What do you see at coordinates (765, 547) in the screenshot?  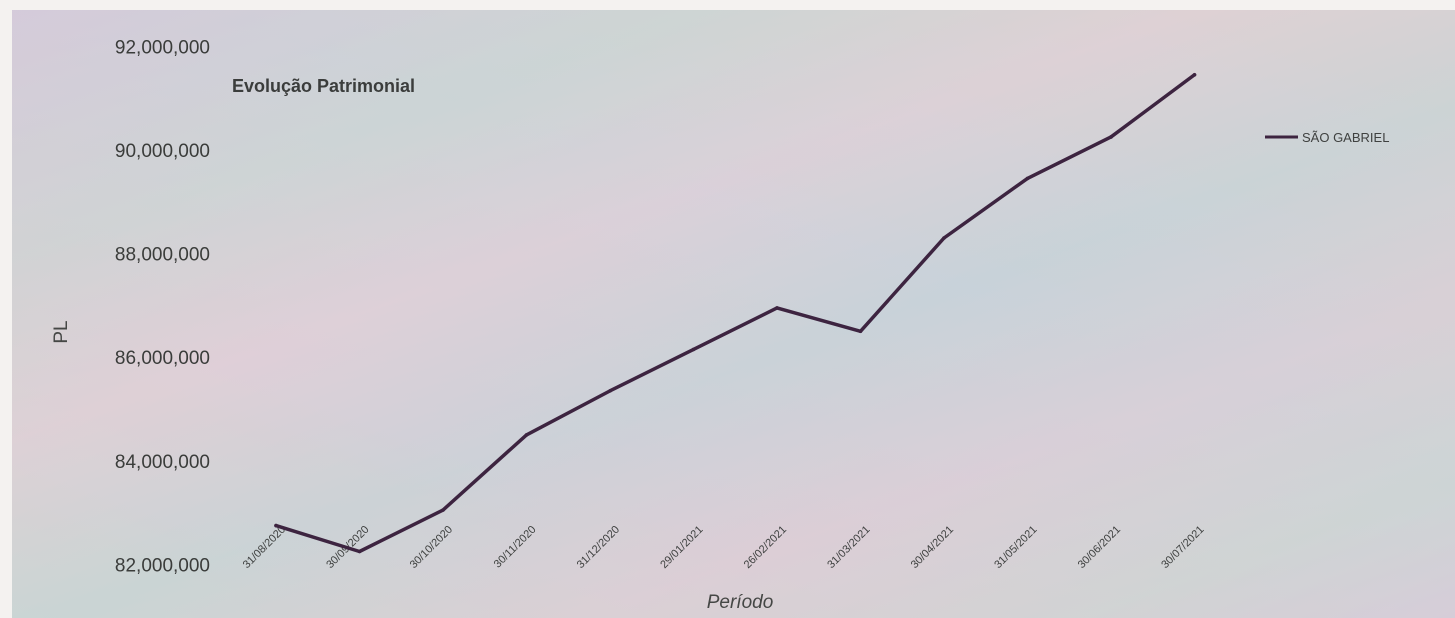 I see `x-tick-label: 26/02/2021` at bounding box center [765, 547].